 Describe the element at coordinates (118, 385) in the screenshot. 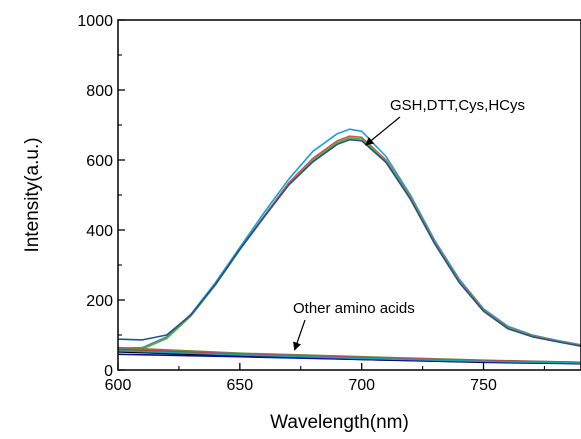

I see `x-tick-label: 600` at that location.